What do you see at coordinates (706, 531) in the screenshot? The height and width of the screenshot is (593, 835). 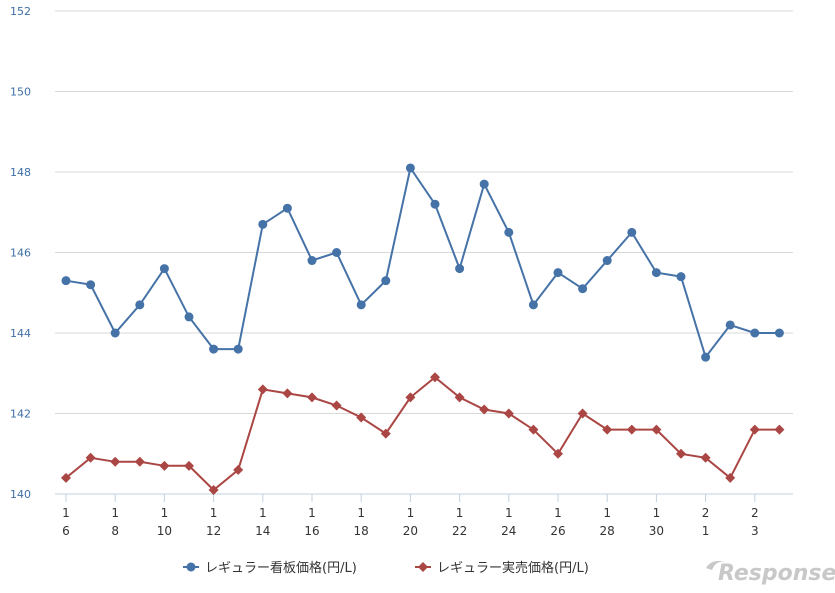 I see `x-tick-label-day: 1` at bounding box center [706, 531].